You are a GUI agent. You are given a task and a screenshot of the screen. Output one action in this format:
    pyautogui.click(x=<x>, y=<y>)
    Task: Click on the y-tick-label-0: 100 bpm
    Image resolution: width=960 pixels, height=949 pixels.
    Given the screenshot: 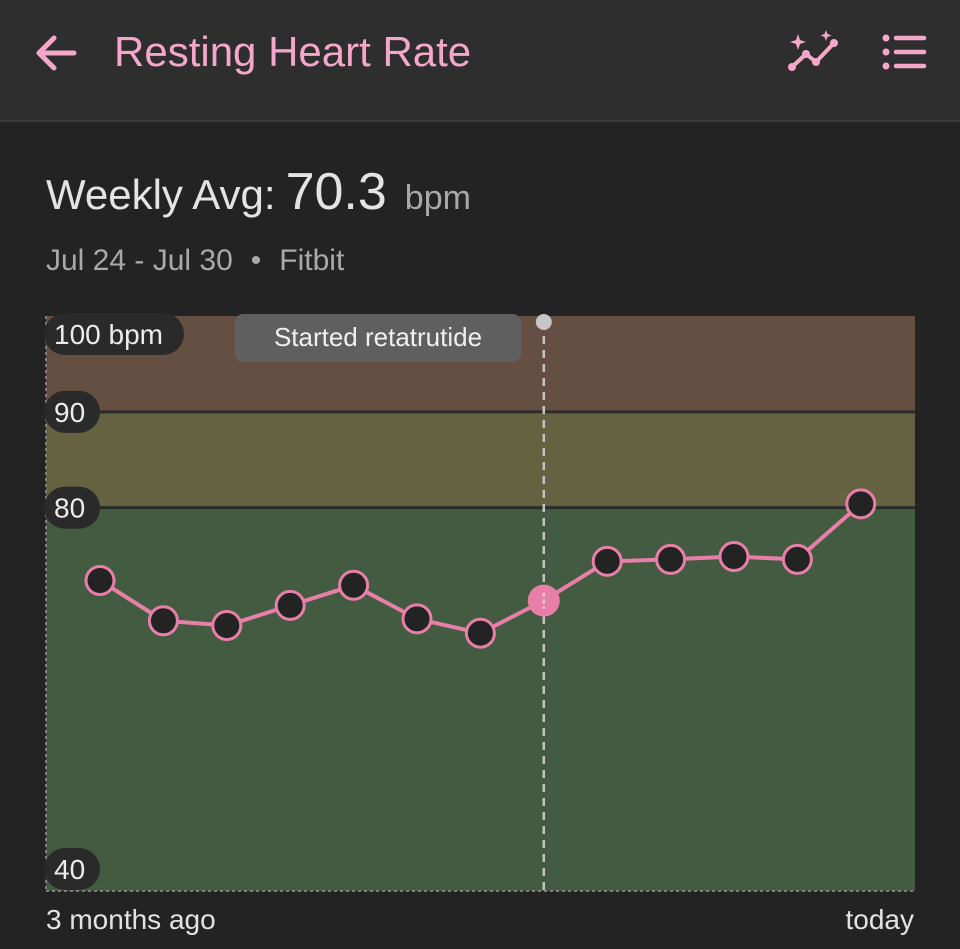 What is the action you would take?
    pyautogui.click(x=114, y=334)
    